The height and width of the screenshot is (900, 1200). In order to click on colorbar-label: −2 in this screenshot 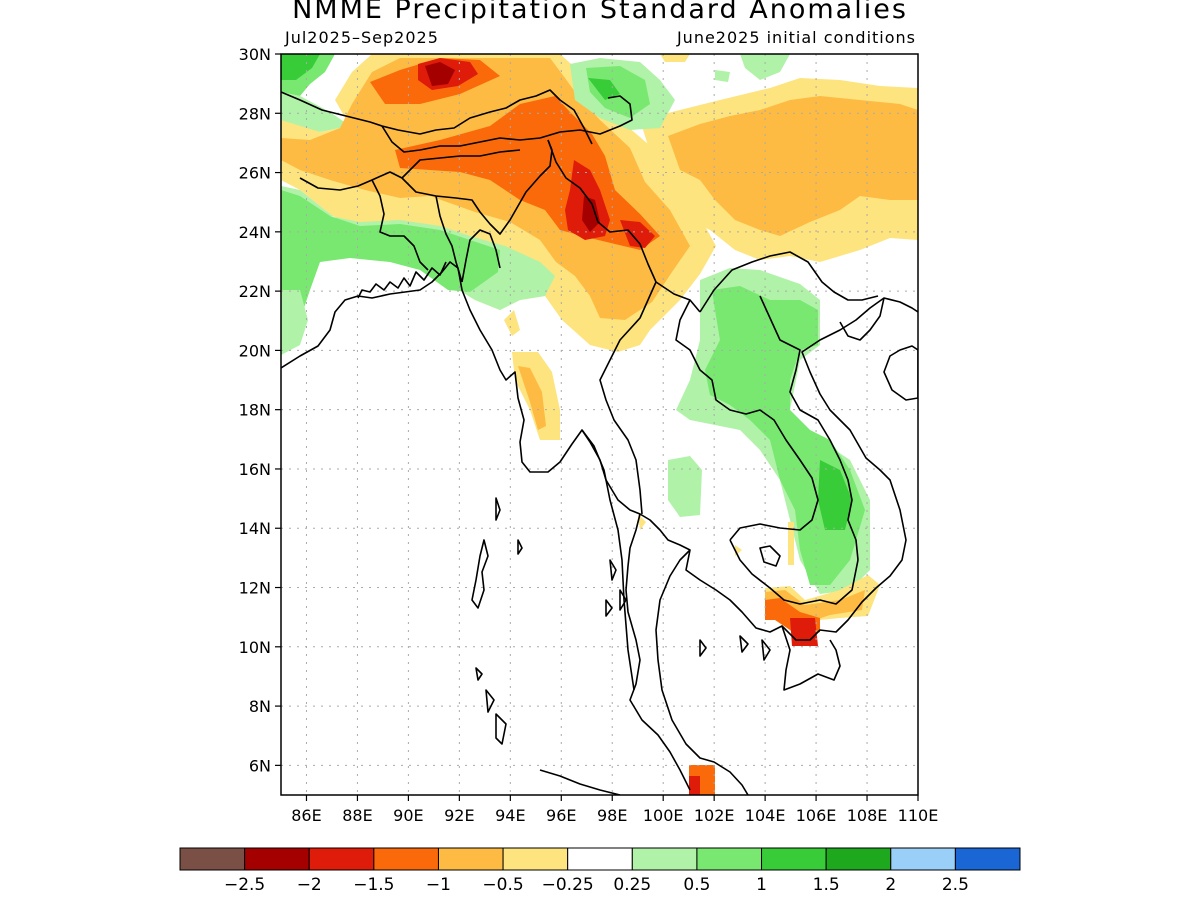, I will do `click(309, 885)`.